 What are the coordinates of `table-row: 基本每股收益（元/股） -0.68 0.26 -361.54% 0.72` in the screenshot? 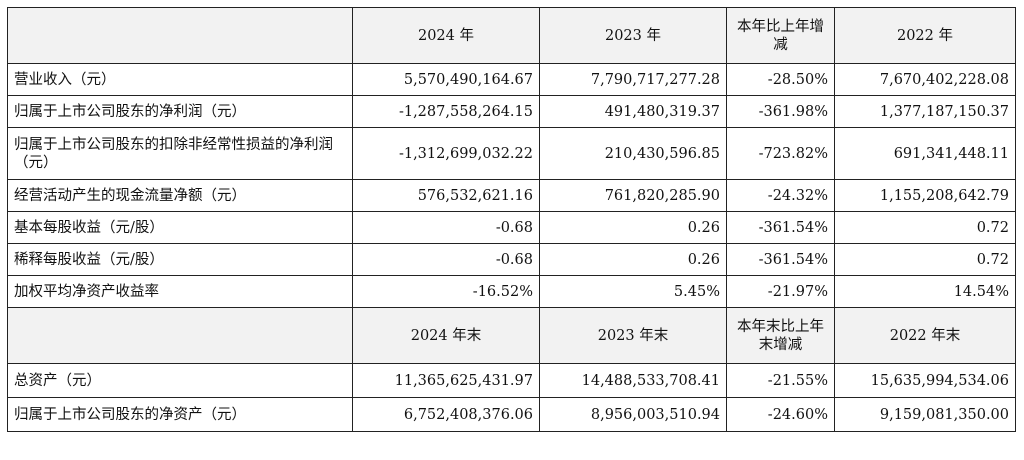 It's located at (511, 227).